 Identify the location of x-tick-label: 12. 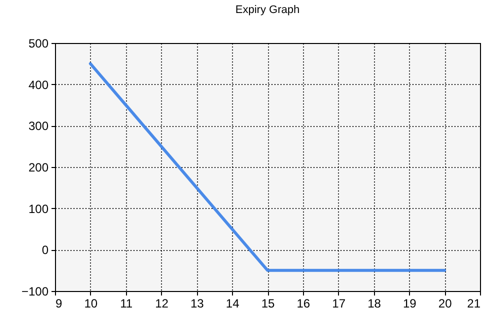
(162, 303).